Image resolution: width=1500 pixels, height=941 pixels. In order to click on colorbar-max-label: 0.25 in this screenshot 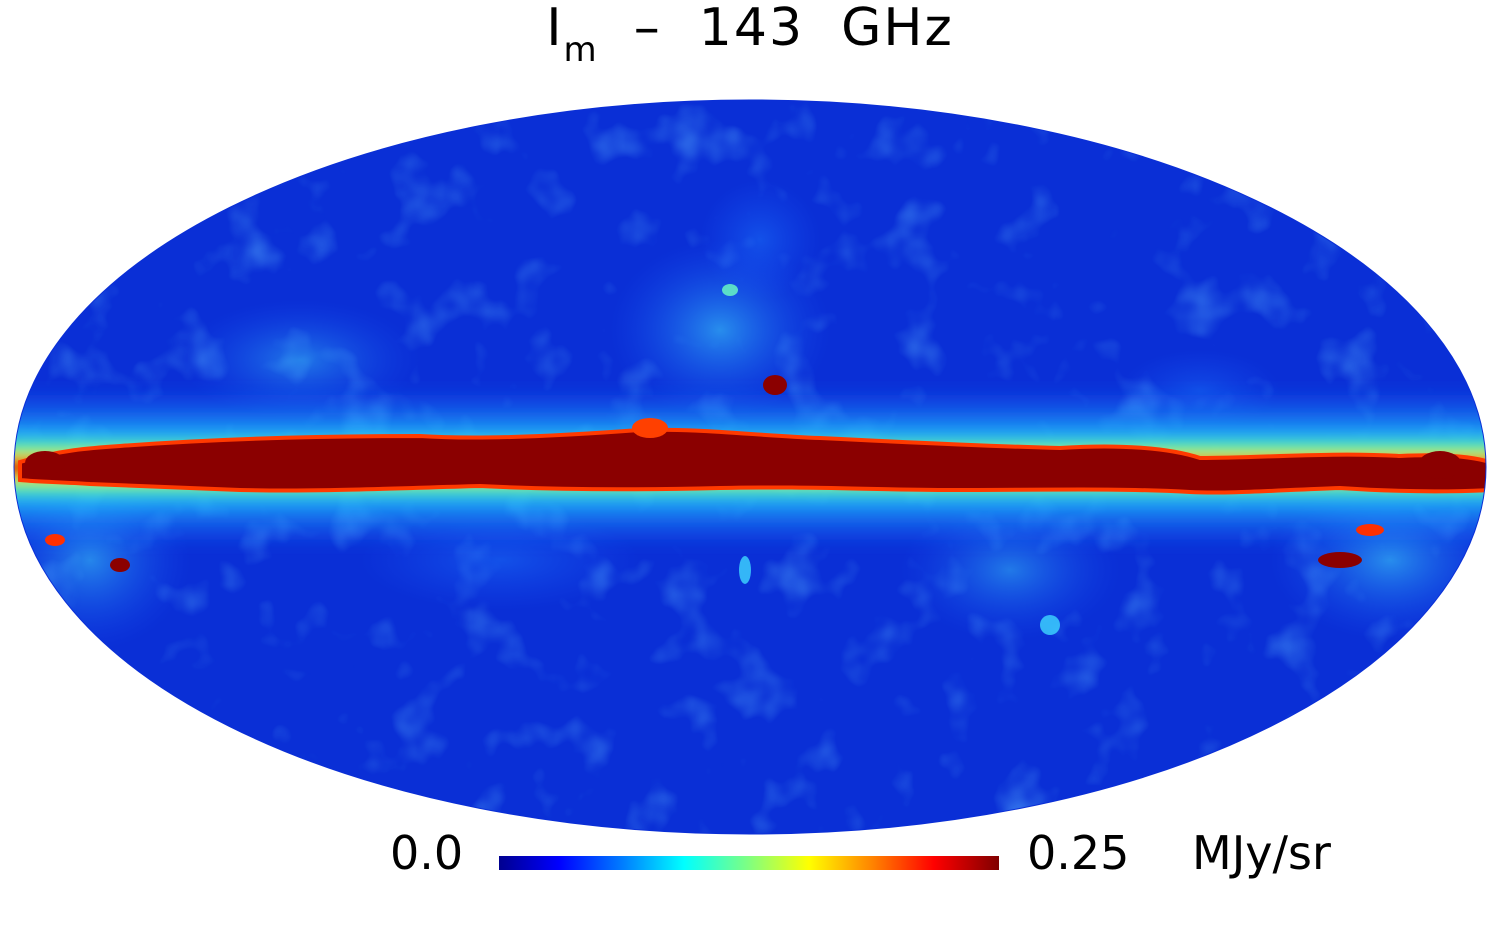, I will do `click(1078, 853)`.